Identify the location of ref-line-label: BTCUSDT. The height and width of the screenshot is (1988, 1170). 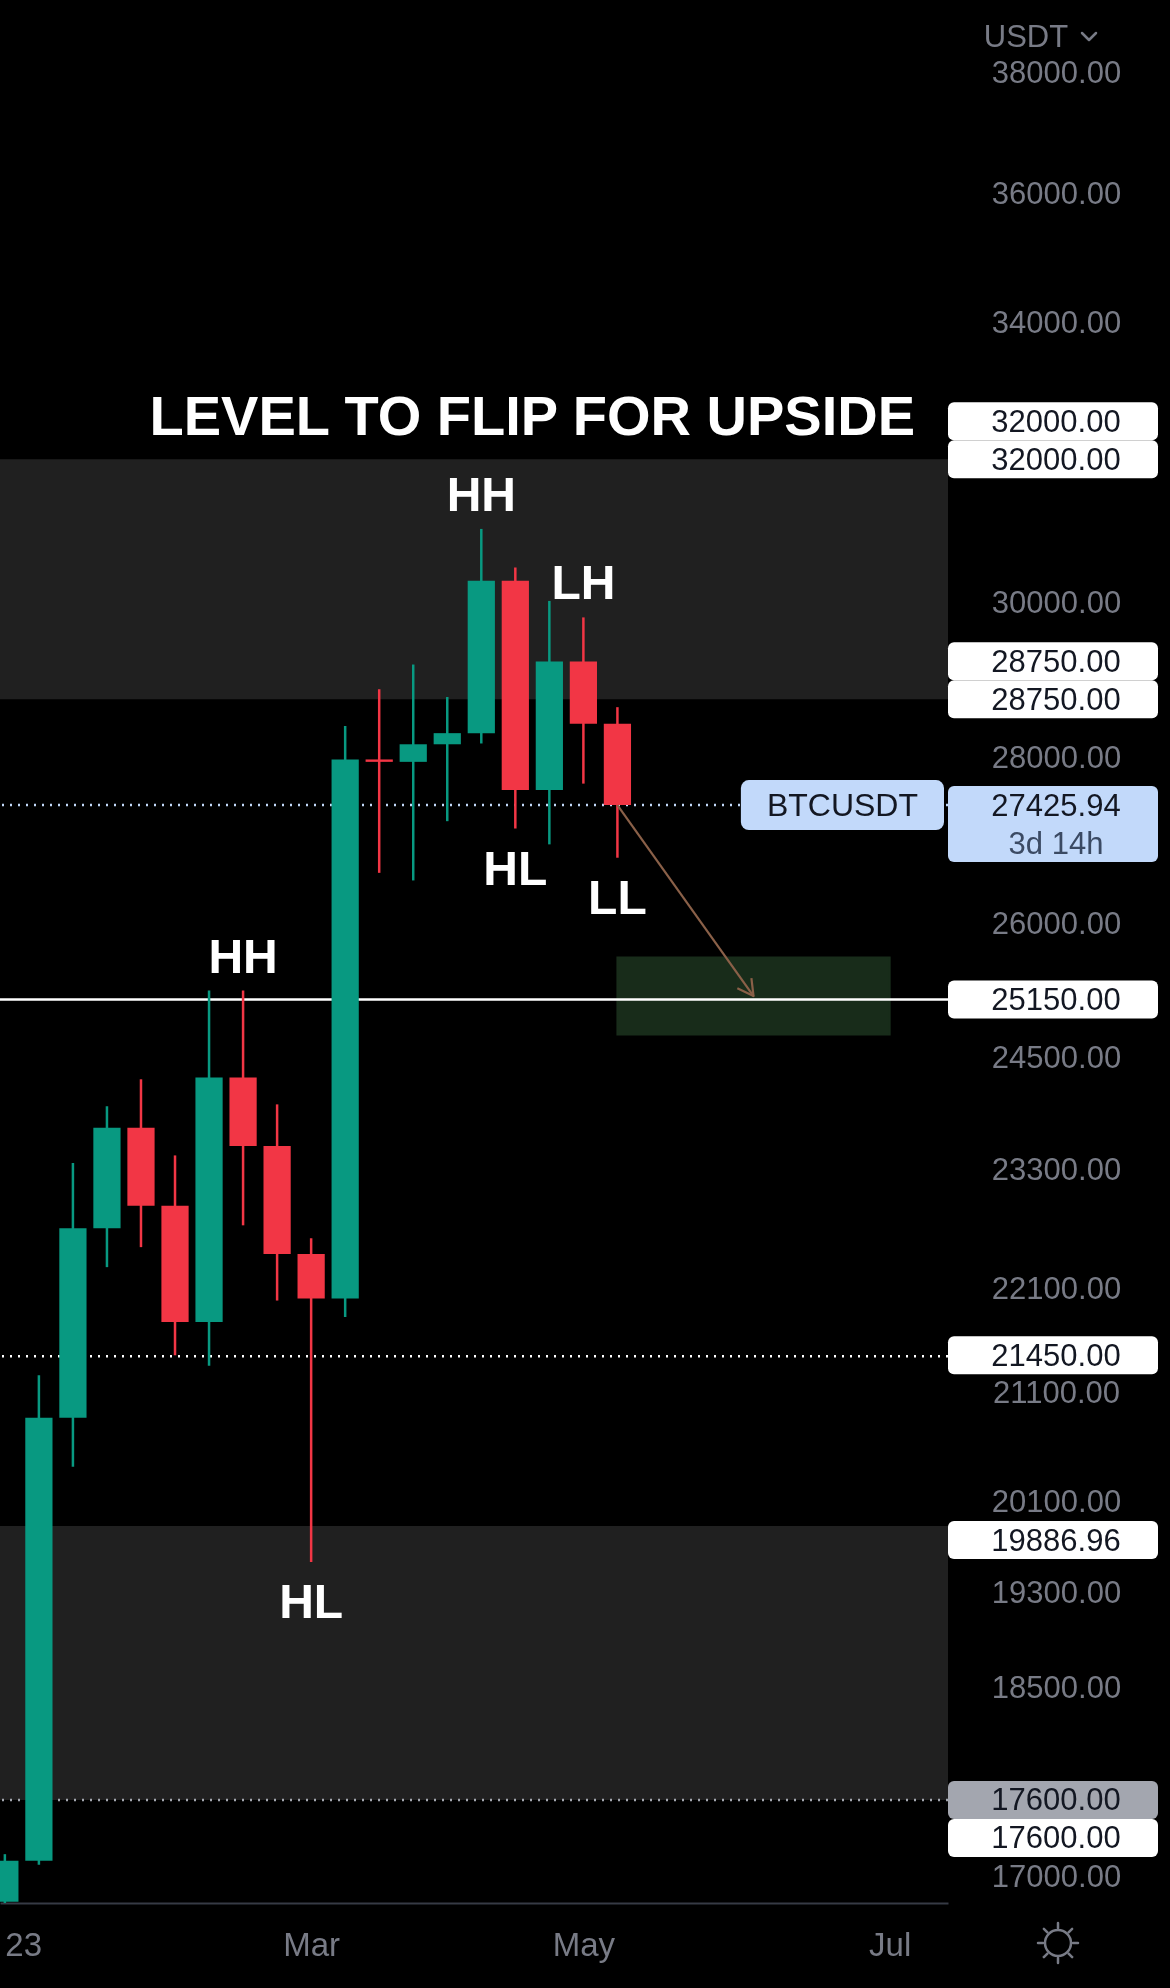
(842, 805).